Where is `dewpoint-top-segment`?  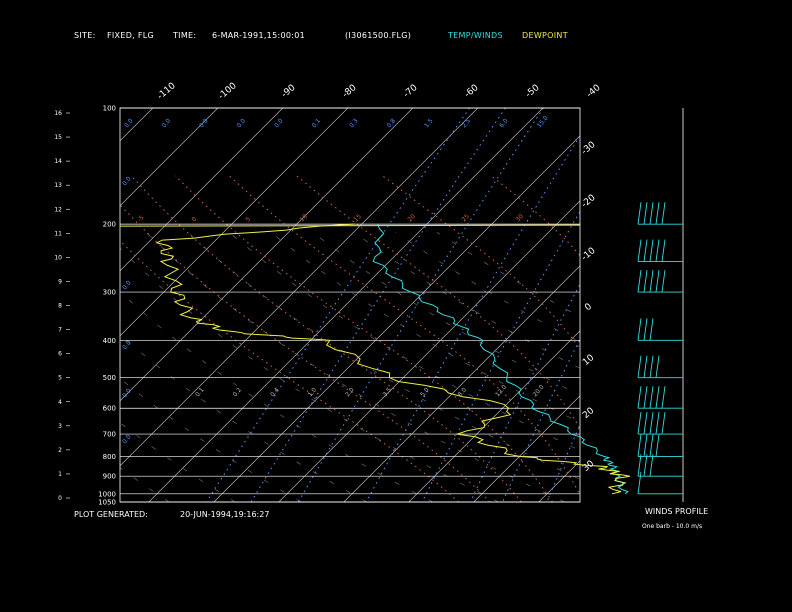
dewpoint-top-segment is located at coordinates (350, 225).